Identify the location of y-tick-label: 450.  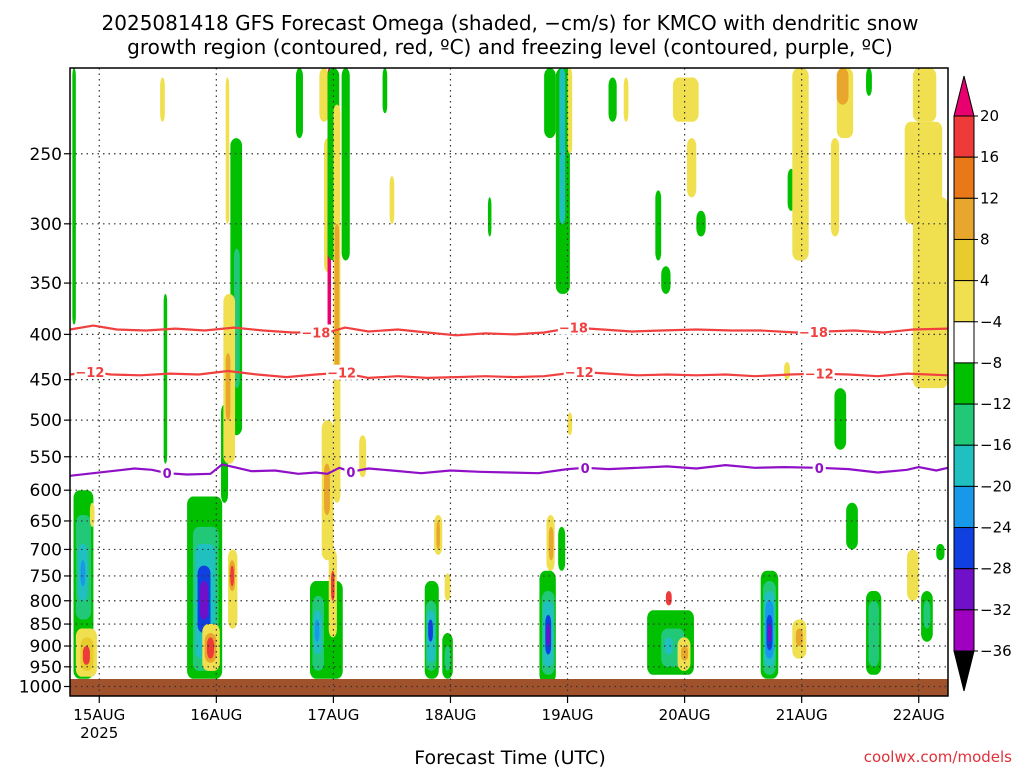
(46, 381).